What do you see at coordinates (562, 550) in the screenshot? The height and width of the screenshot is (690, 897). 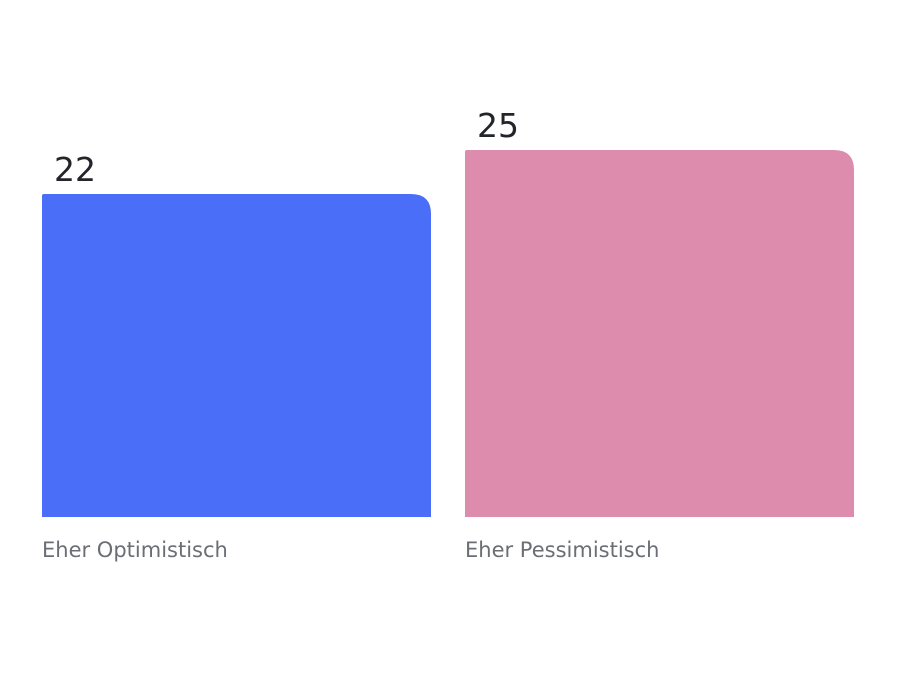 I see `category-label-eher-pessimistisch: Eher Pessimistisch` at bounding box center [562, 550].